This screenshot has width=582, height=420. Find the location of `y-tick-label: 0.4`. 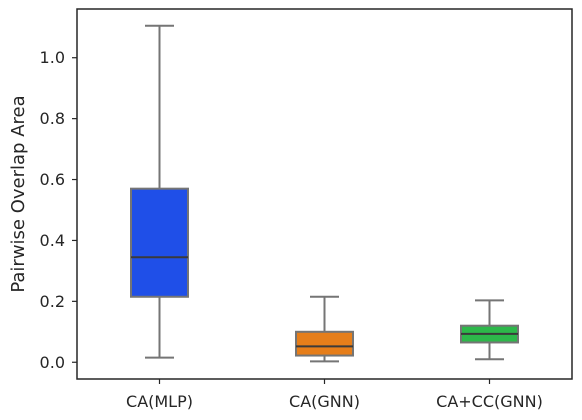

y-tick-label: 0.4 is located at coordinates (52, 240).